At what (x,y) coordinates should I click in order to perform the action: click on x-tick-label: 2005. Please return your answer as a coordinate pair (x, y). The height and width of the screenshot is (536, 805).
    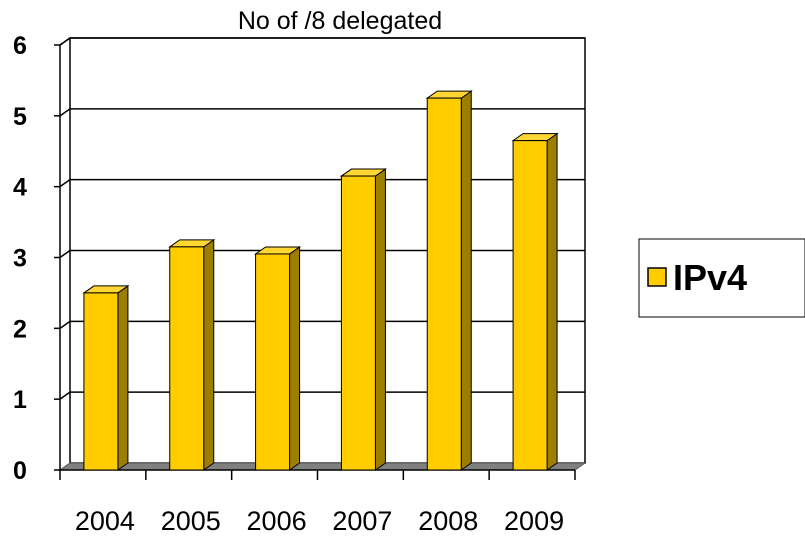
    Looking at the image, I should click on (191, 521).